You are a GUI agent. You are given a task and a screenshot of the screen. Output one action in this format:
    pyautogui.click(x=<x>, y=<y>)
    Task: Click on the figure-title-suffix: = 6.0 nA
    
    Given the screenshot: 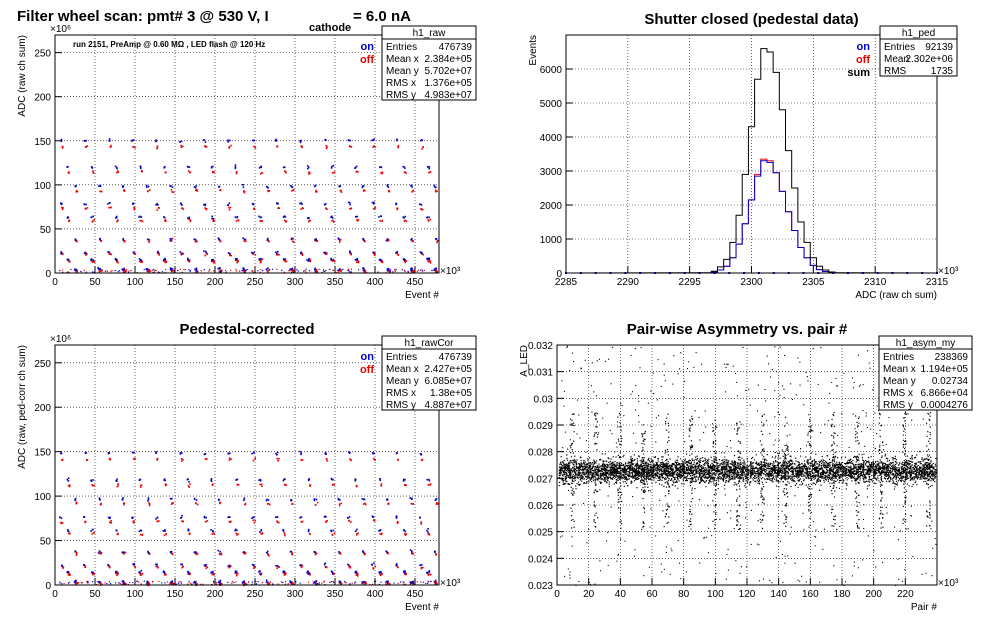 What is the action you would take?
    pyautogui.click(x=382, y=16)
    